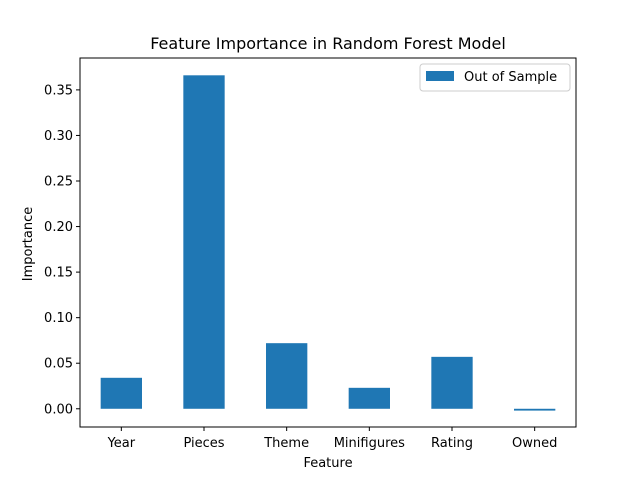  What do you see at coordinates (203, 443) in the screenshot?
I see `x-tick-label: Pieces` at bounding box center [203, 443].